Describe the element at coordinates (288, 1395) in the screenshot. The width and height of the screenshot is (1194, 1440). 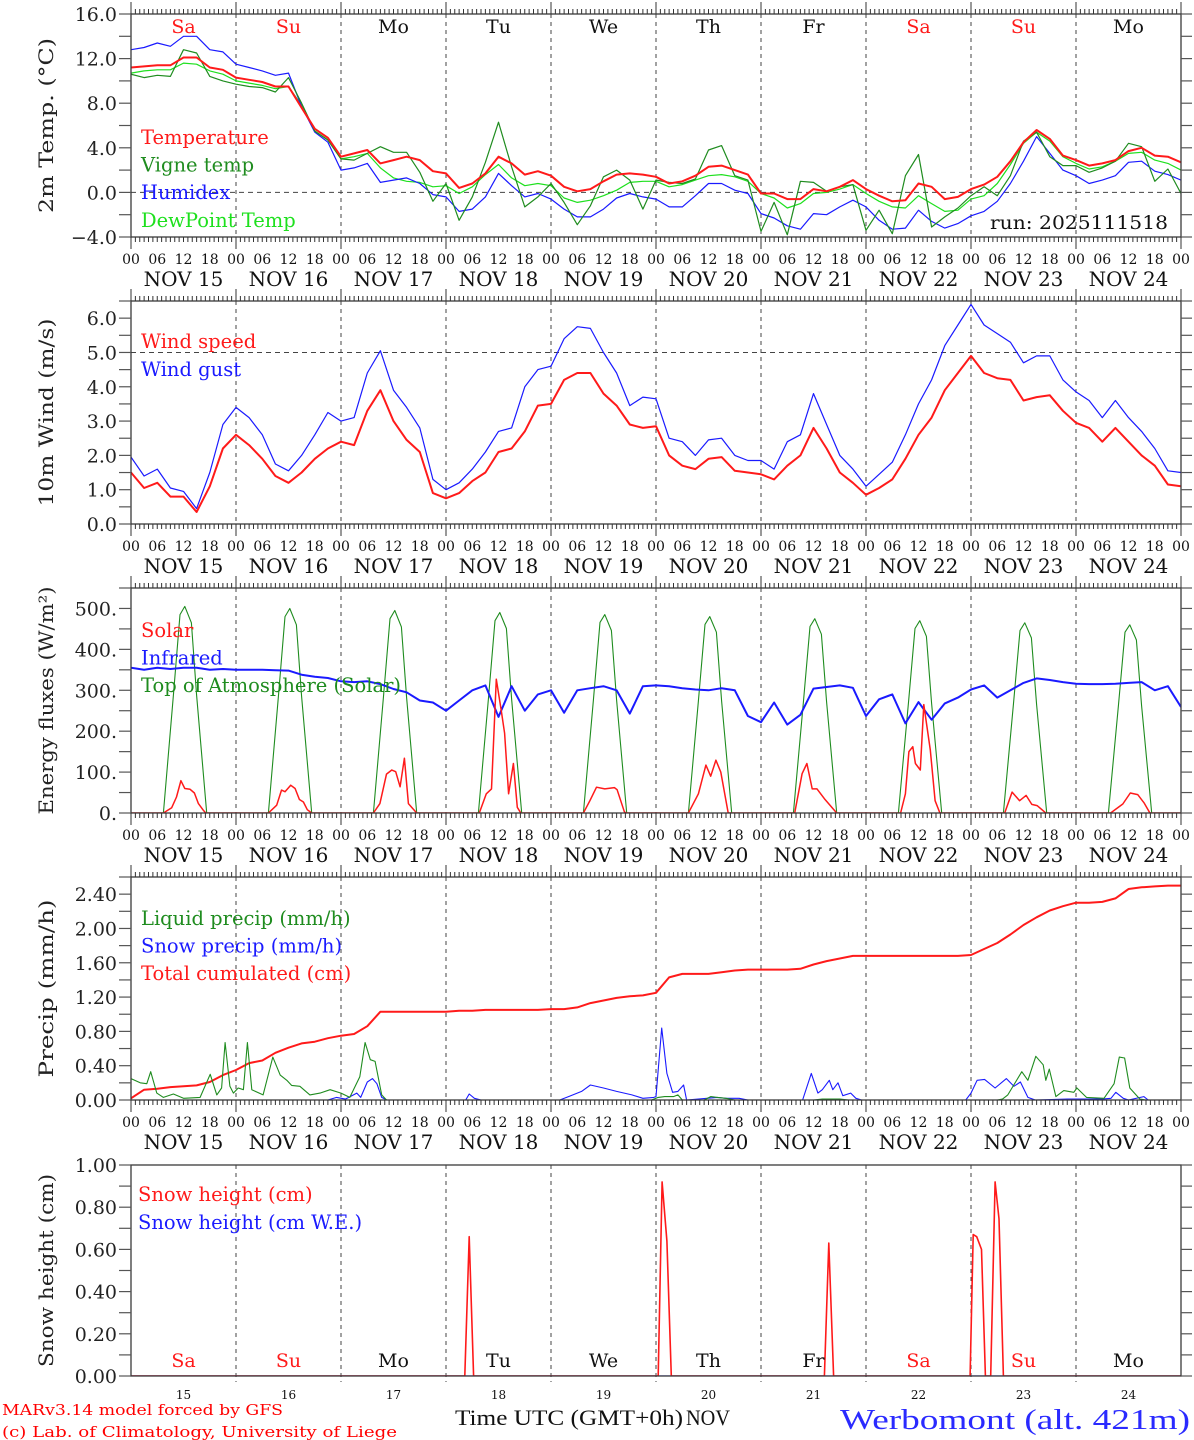
I see `day-number-label: 16` at that location.